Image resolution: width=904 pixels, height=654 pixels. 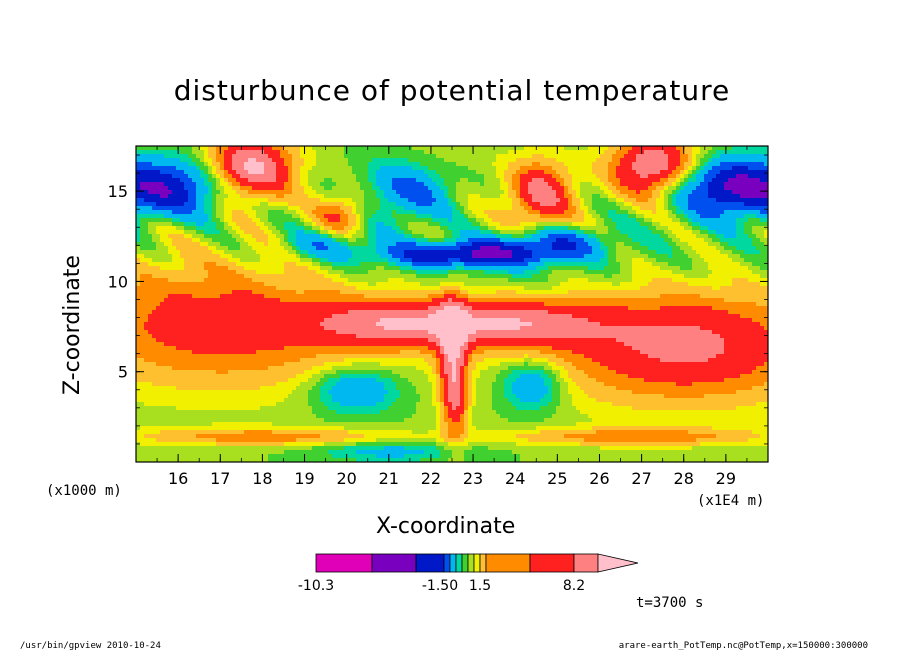 What do you see at coordinates (304, 478) in the screenshot?
I see `x-tick-label: 19` at bounding box center [304, 478].